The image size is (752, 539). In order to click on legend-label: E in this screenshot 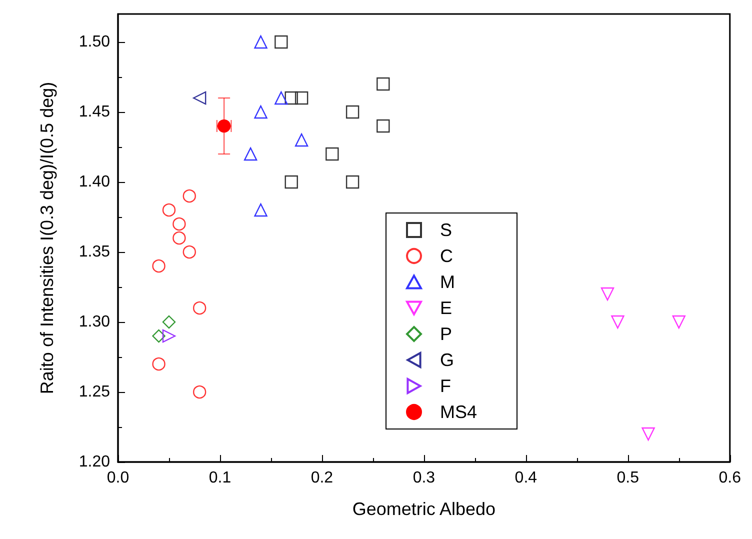, I will do `click(446, 308)`.